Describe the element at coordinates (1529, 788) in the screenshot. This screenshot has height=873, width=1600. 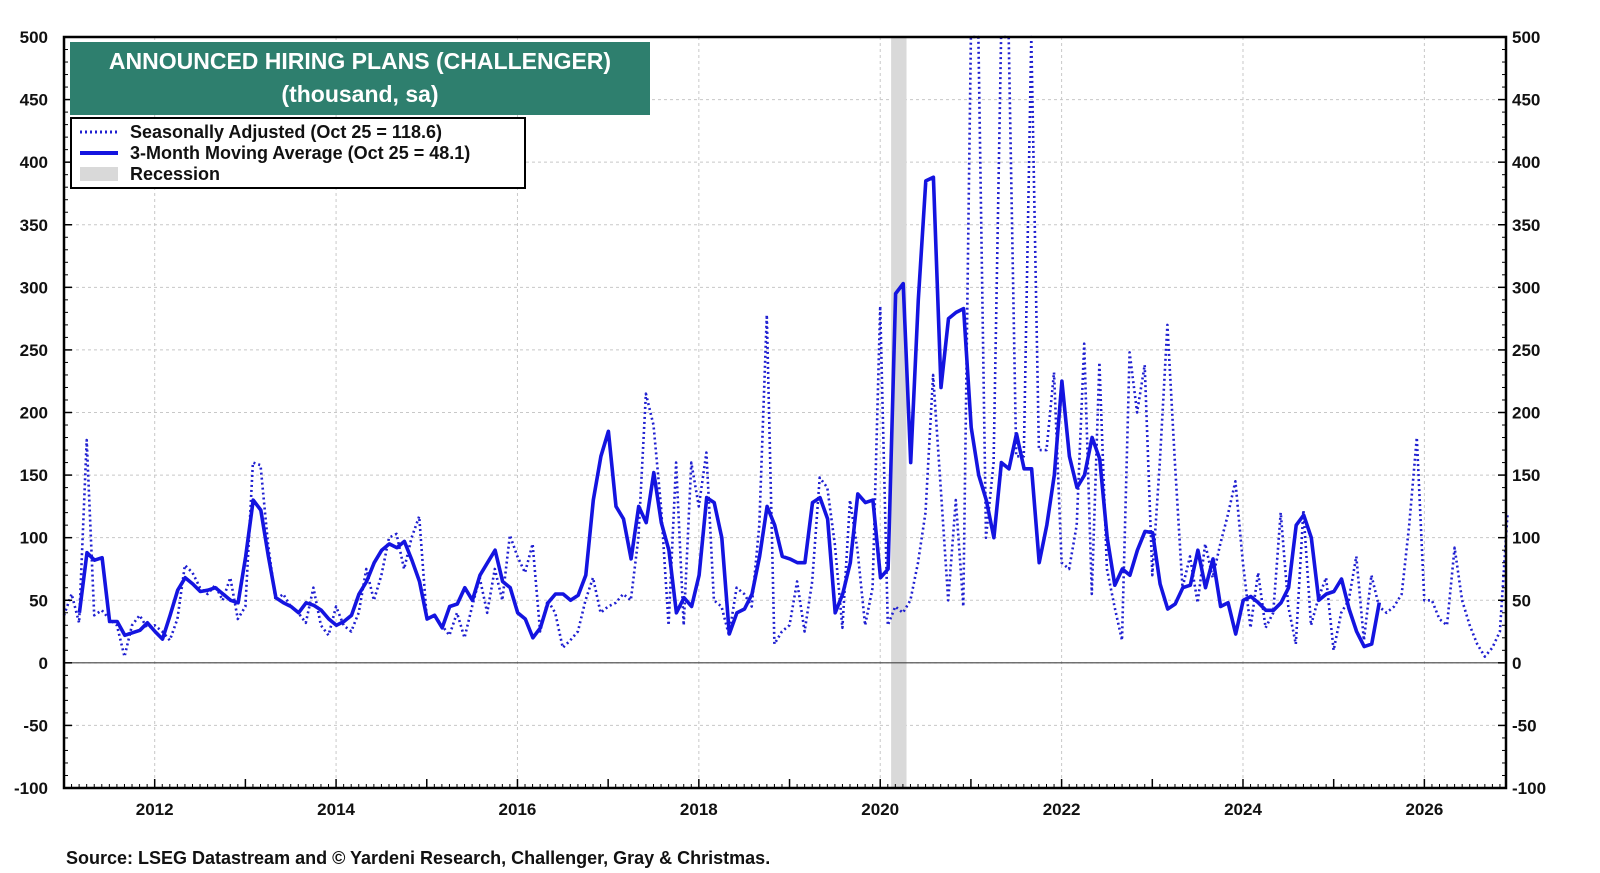
I see `y-tick-label-right: -100` at that location.